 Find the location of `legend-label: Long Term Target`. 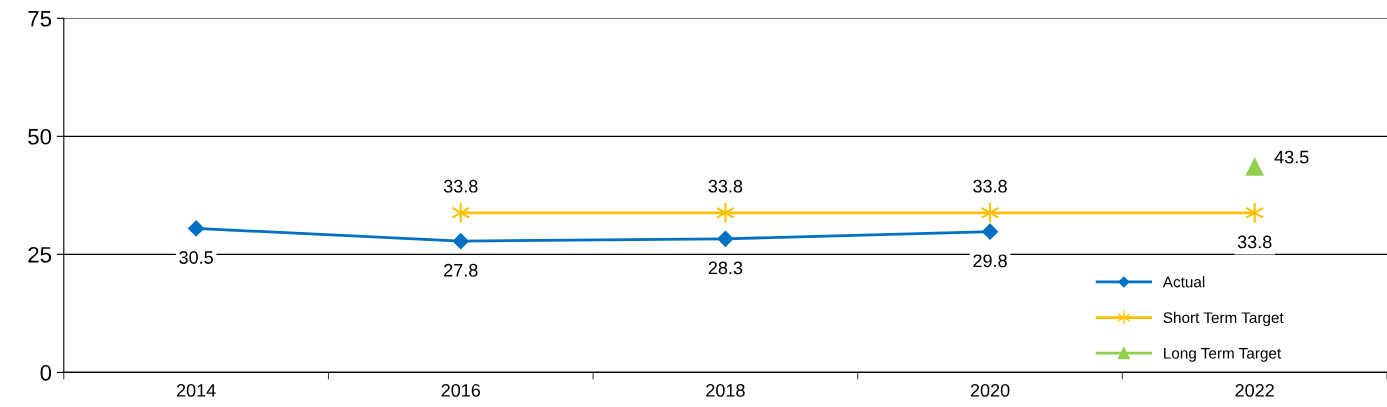

legend-label: Long Term Target is located at coordinates (1223, 355).